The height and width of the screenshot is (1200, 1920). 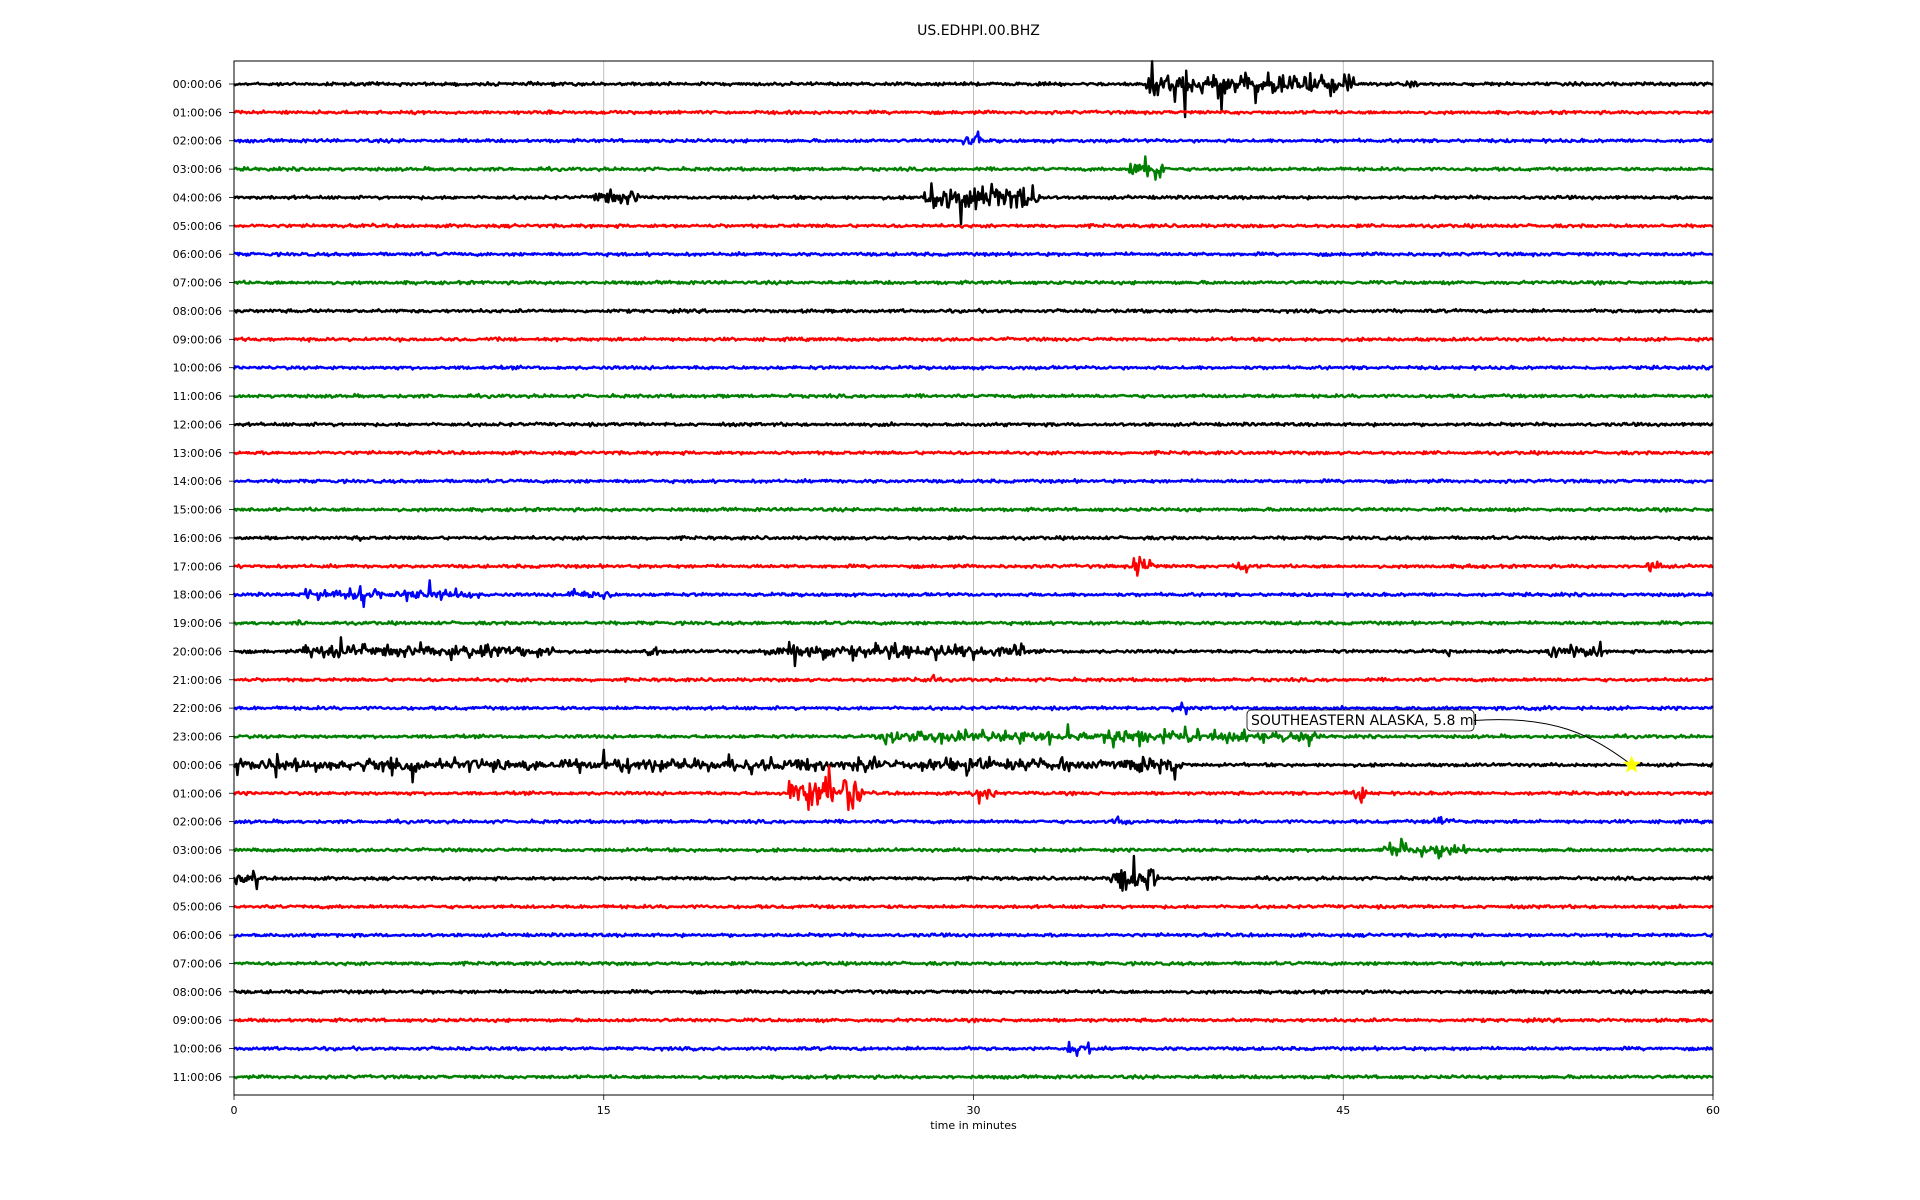 What do you see at coordinates (197, 538) in the screenshot?
I see `y-tick-label: 16:00:06` at bounding box center [197, 538].